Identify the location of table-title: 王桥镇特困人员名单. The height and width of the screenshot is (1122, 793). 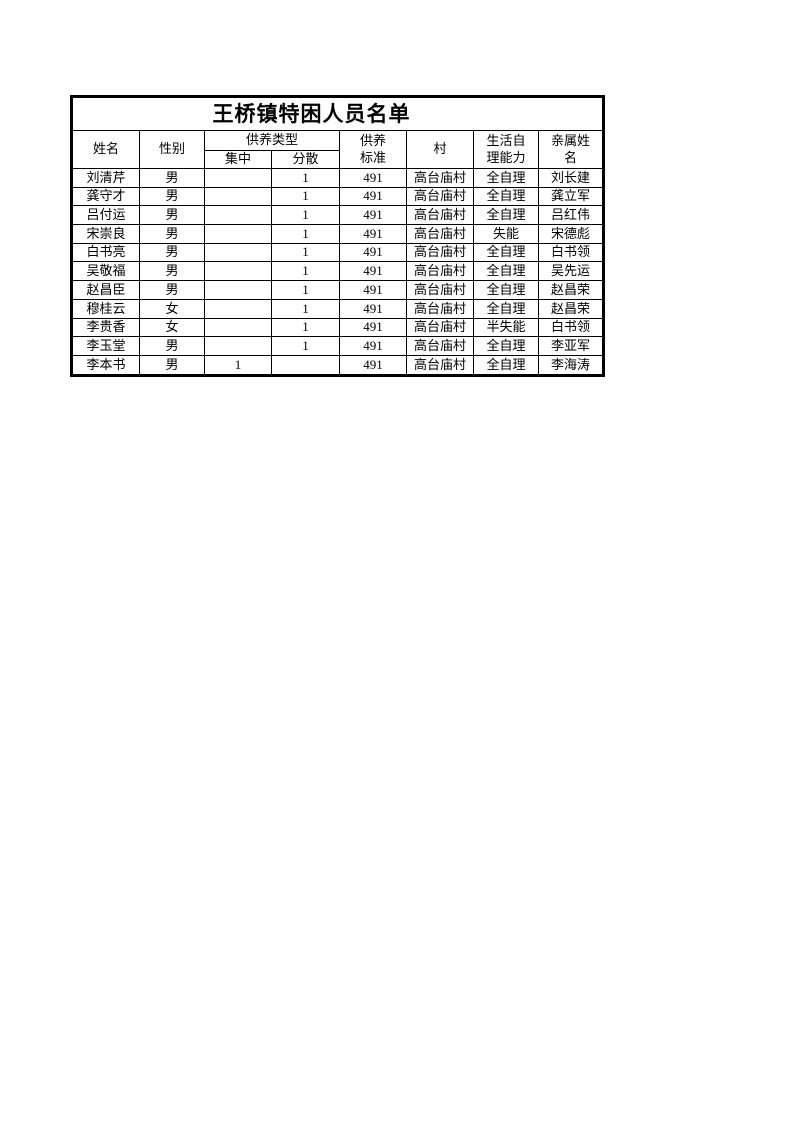
(337, 113).